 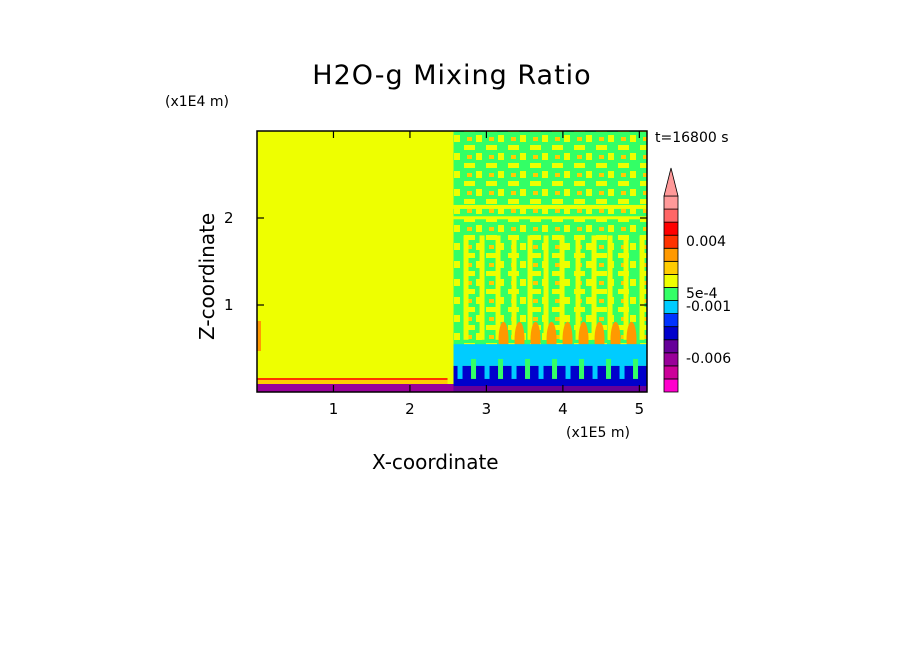 I want to click on field-left-region, so click(x=355, y=261).